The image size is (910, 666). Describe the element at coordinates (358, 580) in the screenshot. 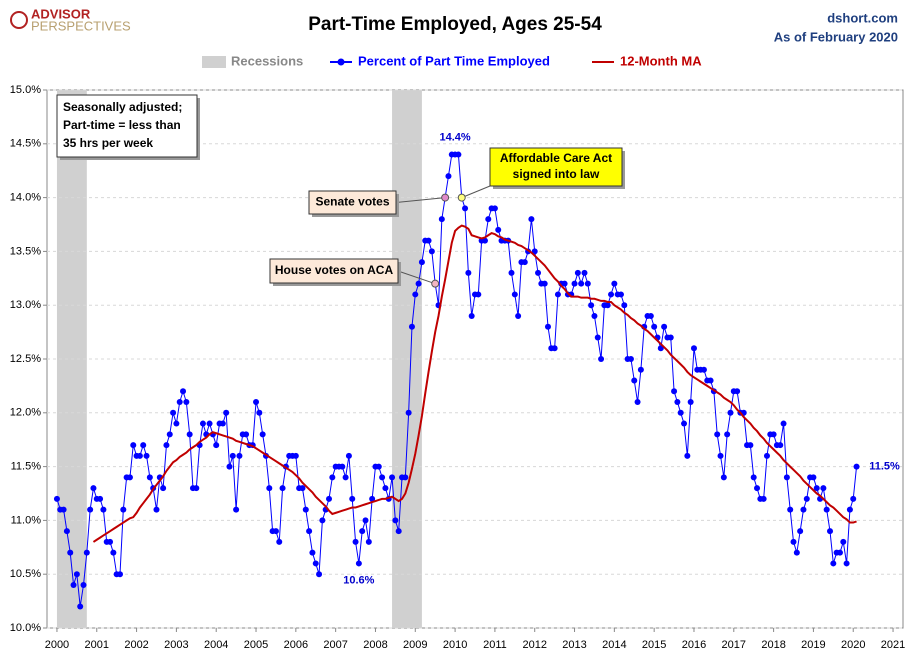

I see `point-label: 10.6%` at that location.